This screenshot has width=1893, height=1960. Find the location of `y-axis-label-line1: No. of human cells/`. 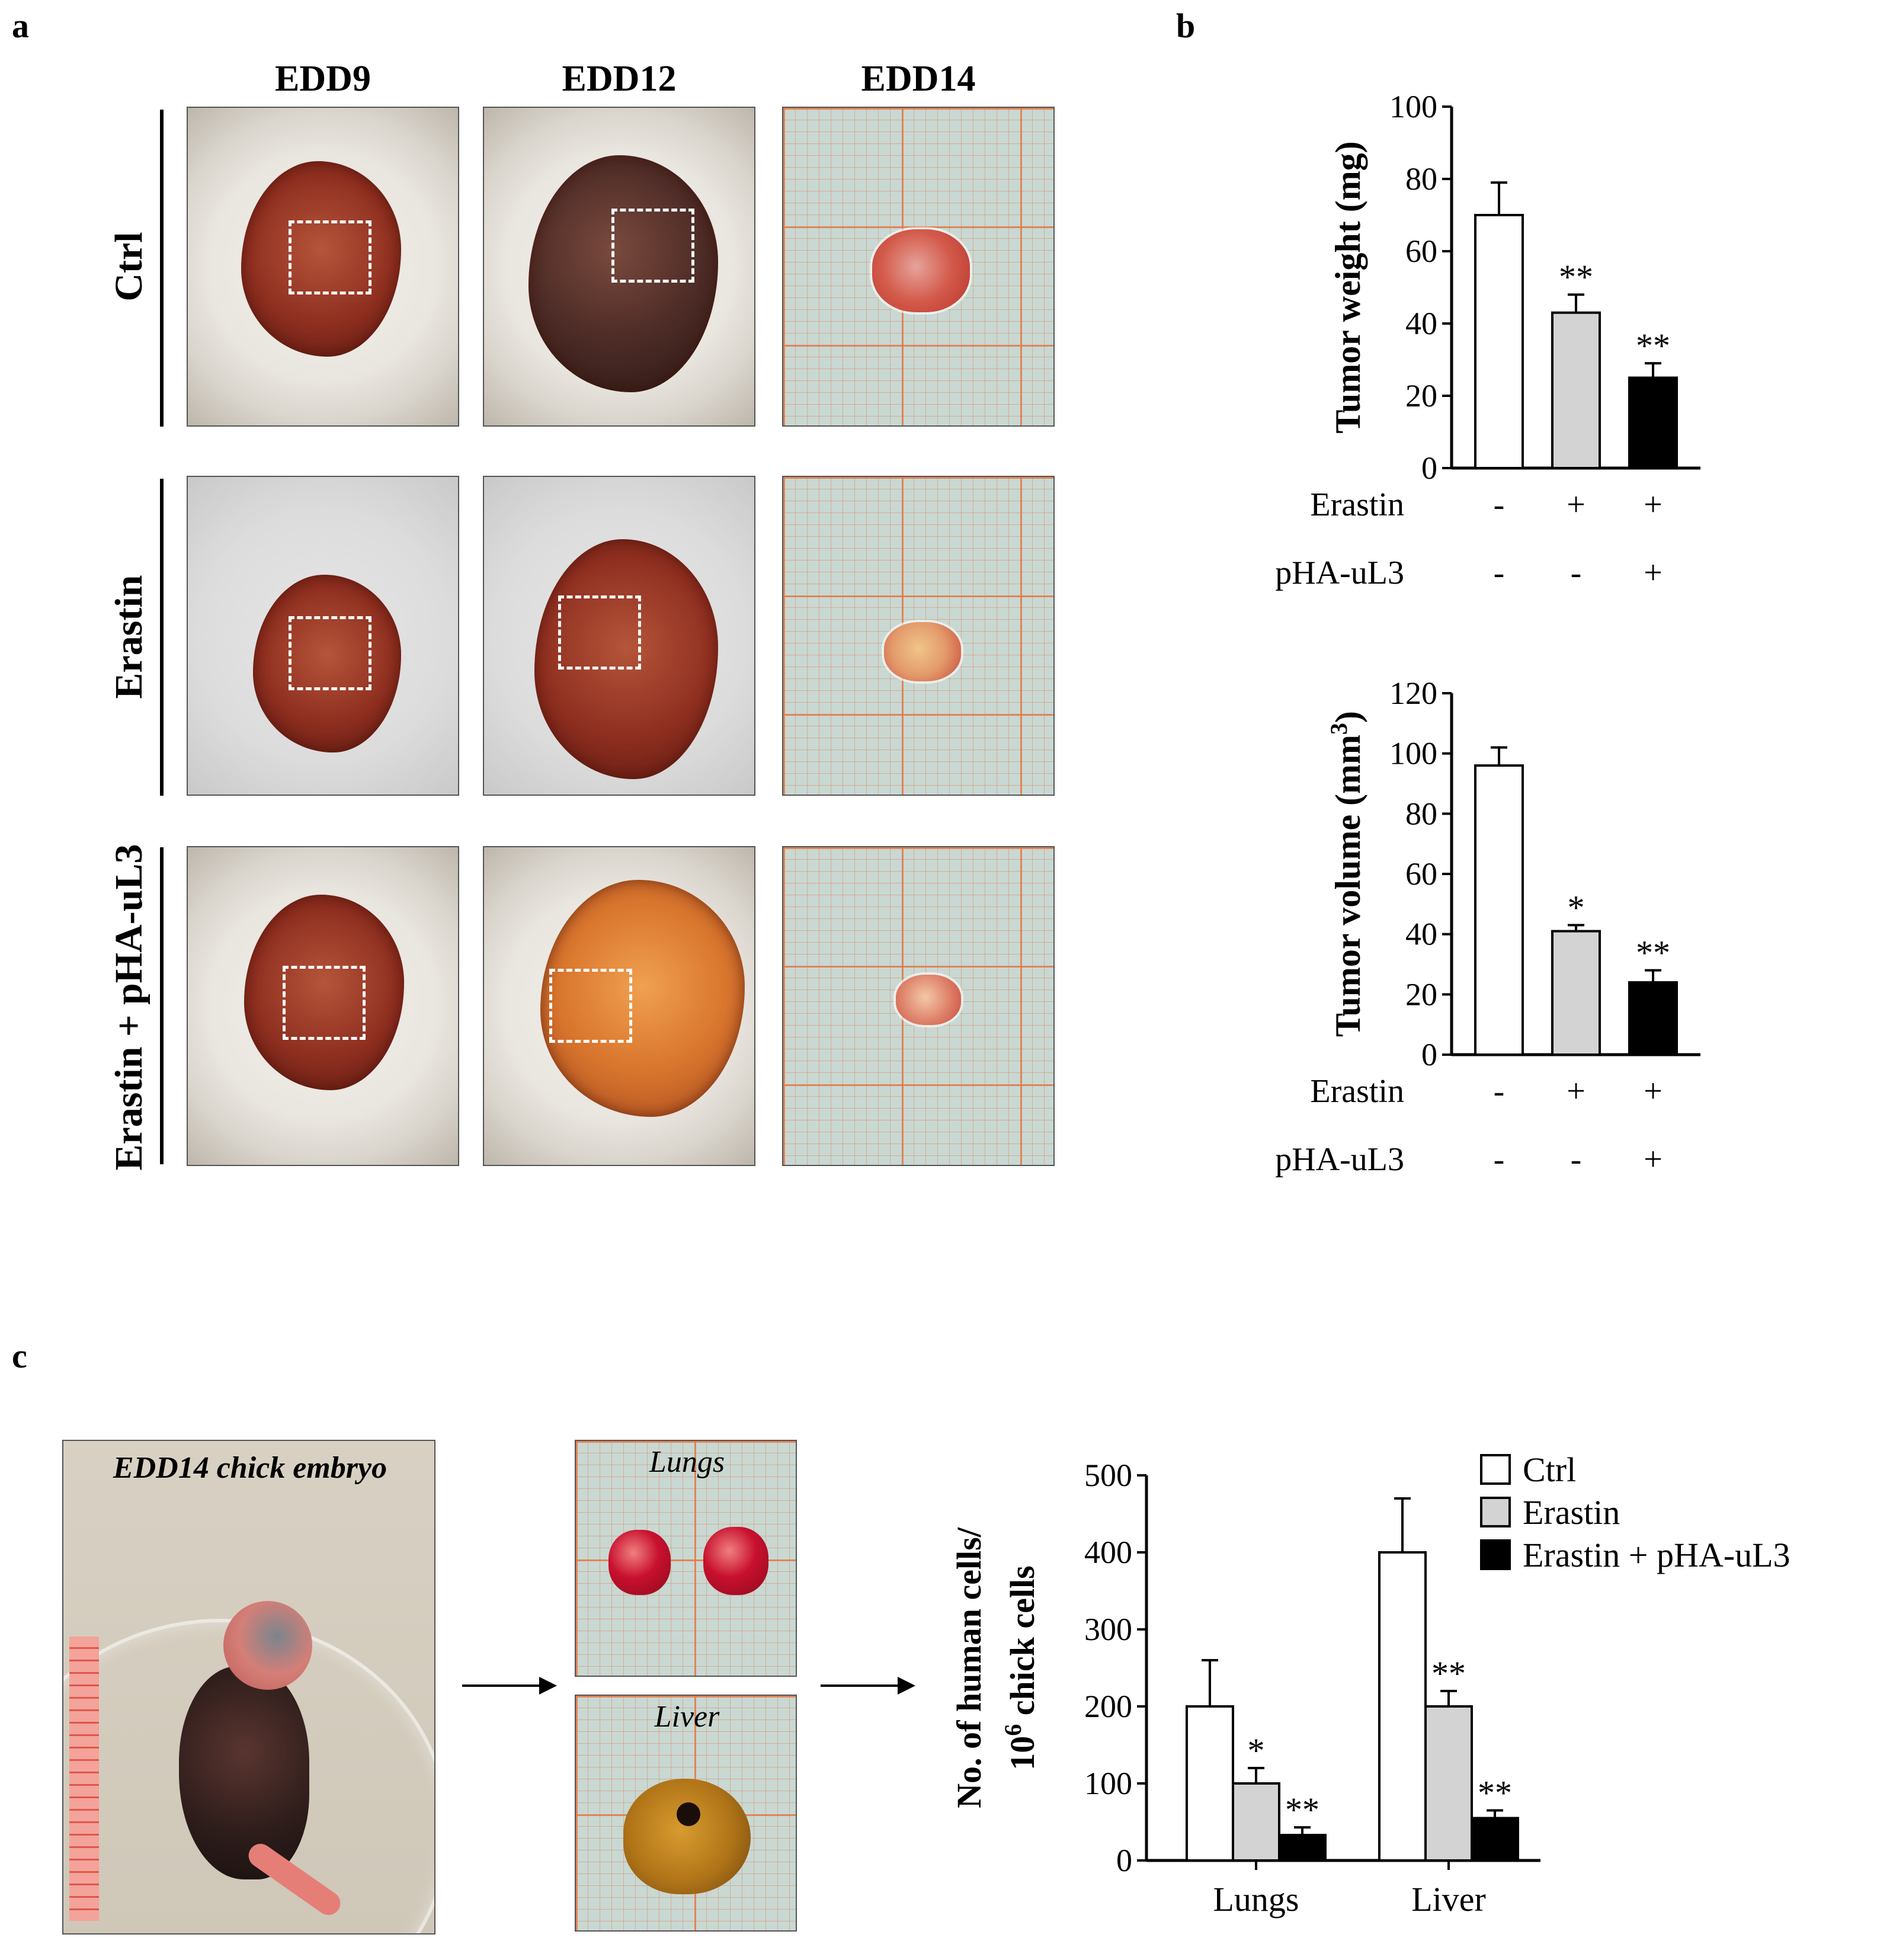

y-axis-label-line1: No. of human cells/ is located at coordinates (969, 1667).